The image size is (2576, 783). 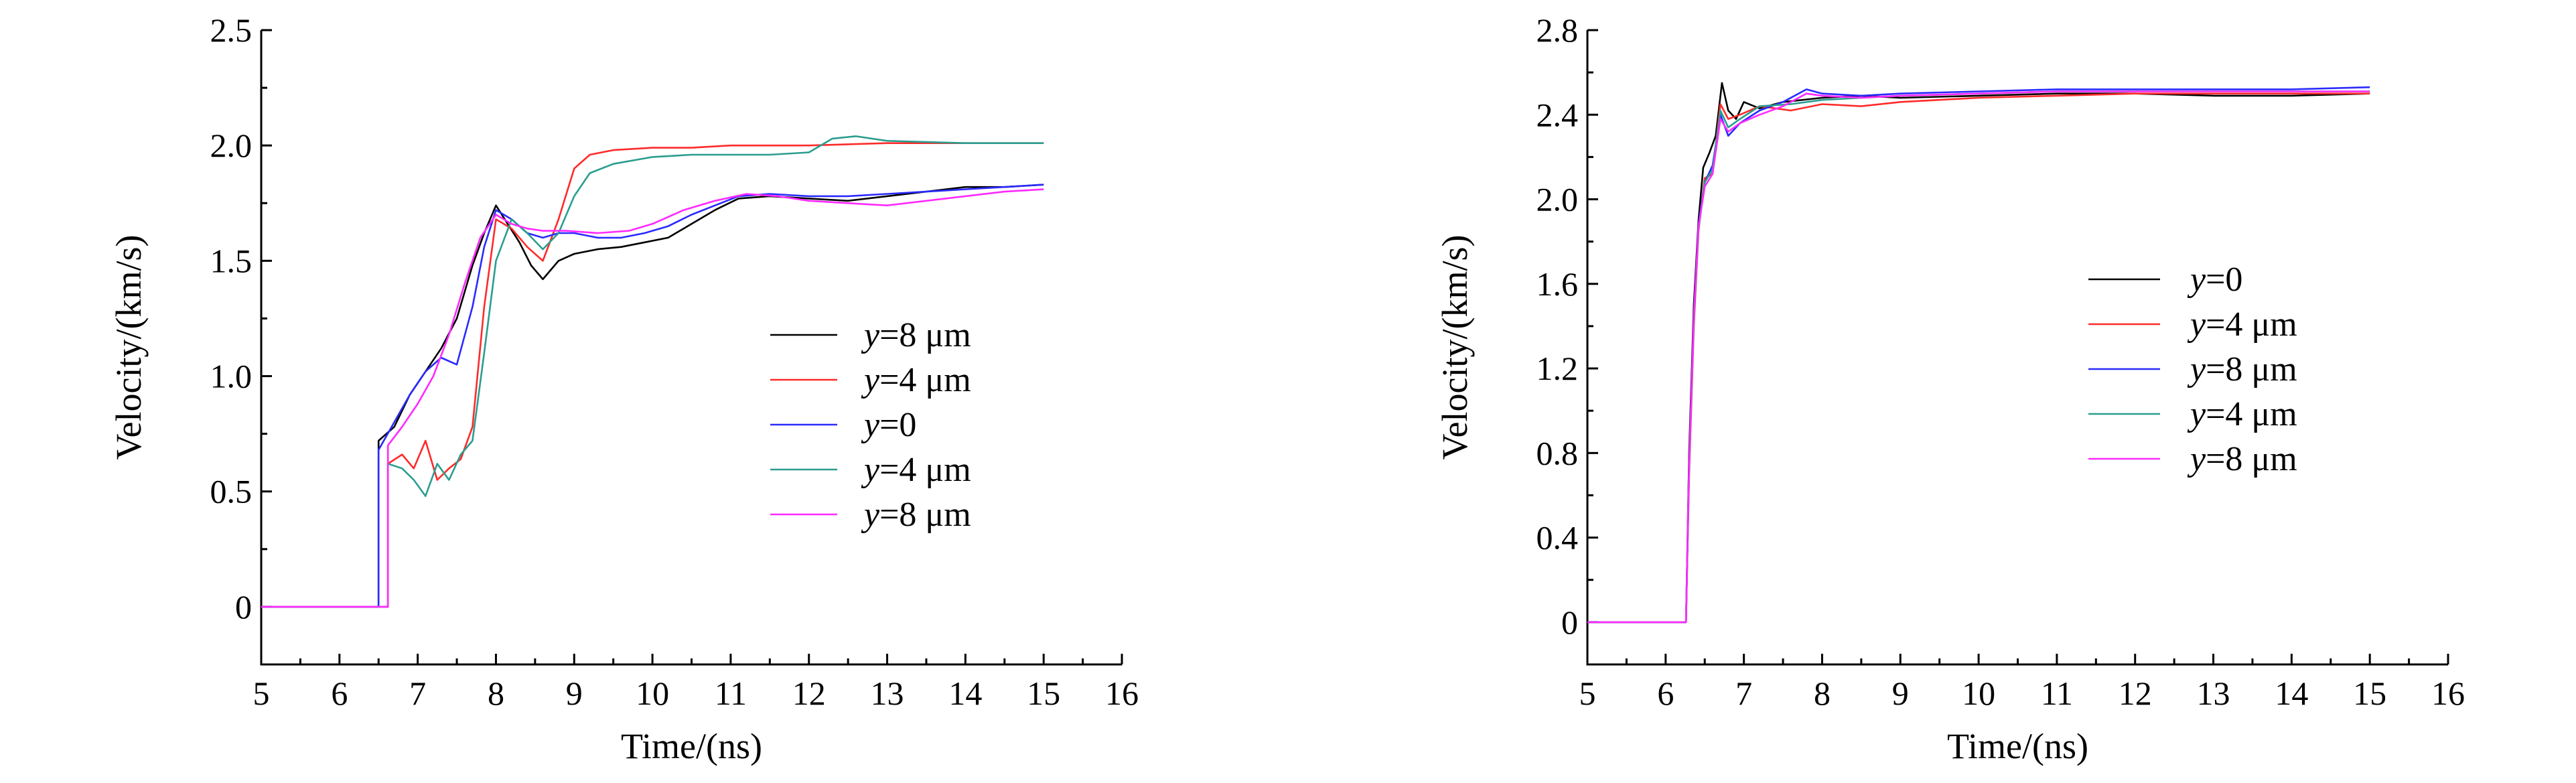 What do you see at coordinates (1557, 453) in the screenshot?
I see `y-tick-label: 0.8` at bounding box center [1557, 453].